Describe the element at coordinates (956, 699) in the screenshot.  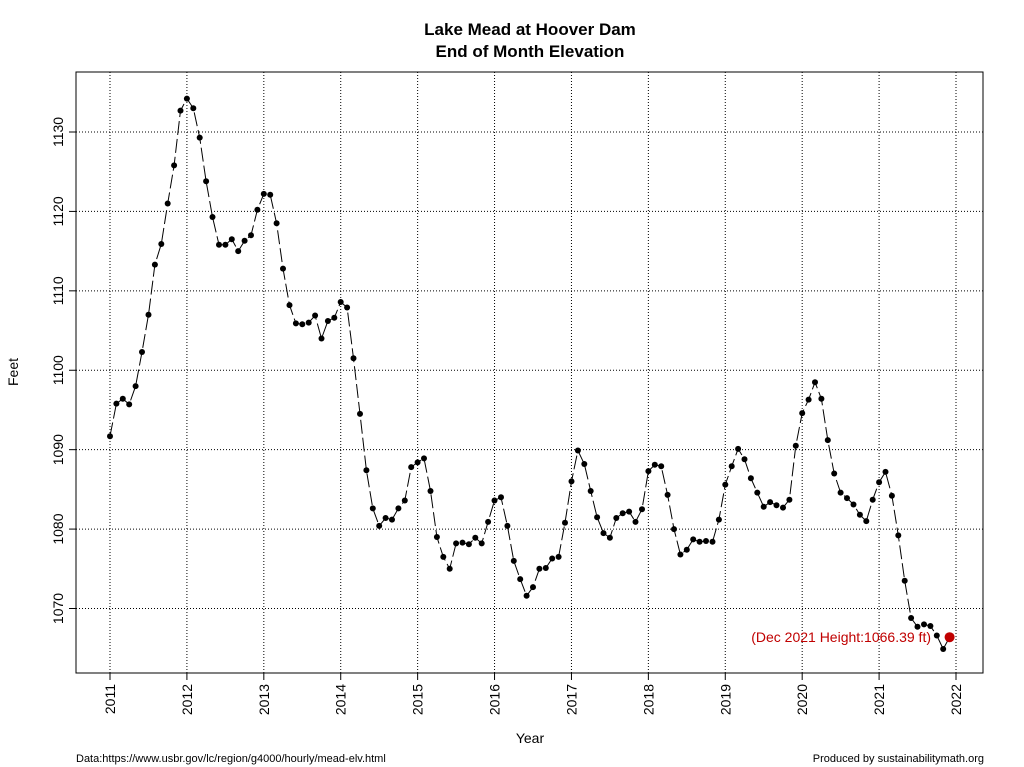
I see `x-tick-label: 2022` at that location.